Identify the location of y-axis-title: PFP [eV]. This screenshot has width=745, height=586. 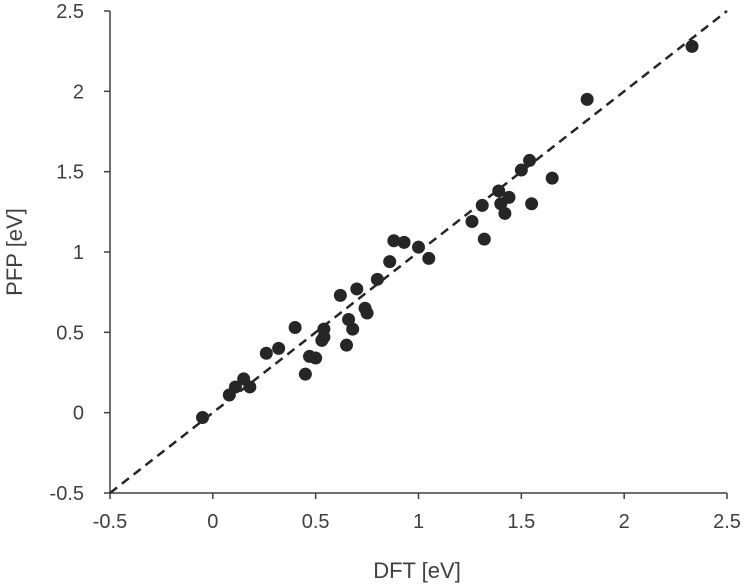
(14, 252).